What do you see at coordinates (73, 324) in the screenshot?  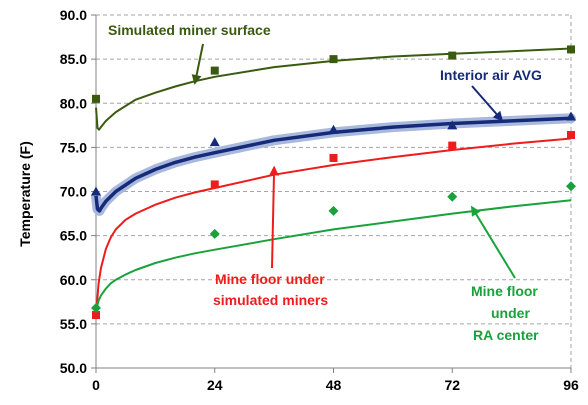 I see `y-tick-label: 55.0` at bounding box center [73, 324].